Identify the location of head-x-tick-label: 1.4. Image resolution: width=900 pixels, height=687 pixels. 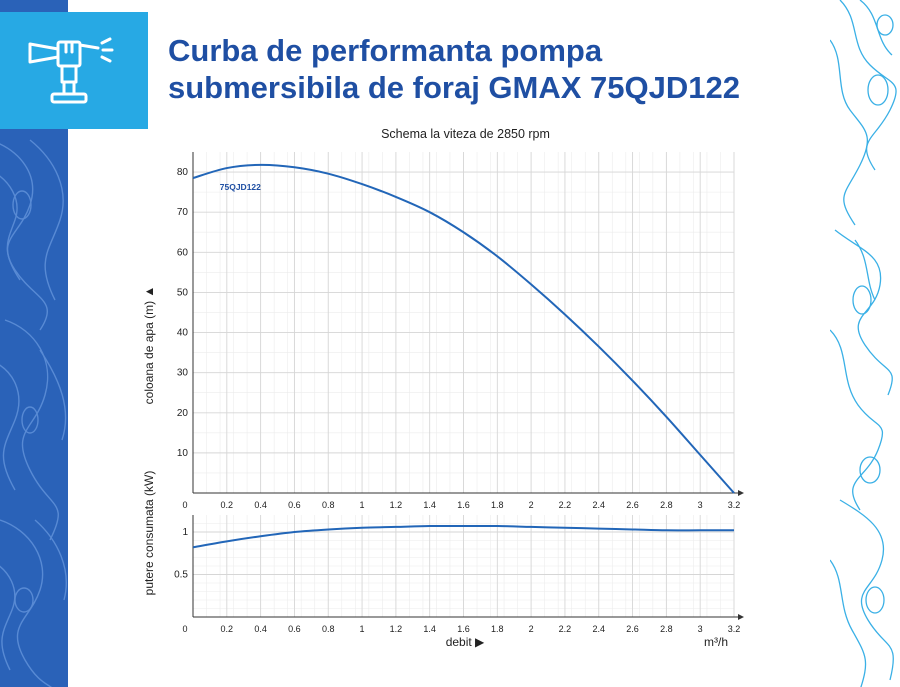
(429, 505).